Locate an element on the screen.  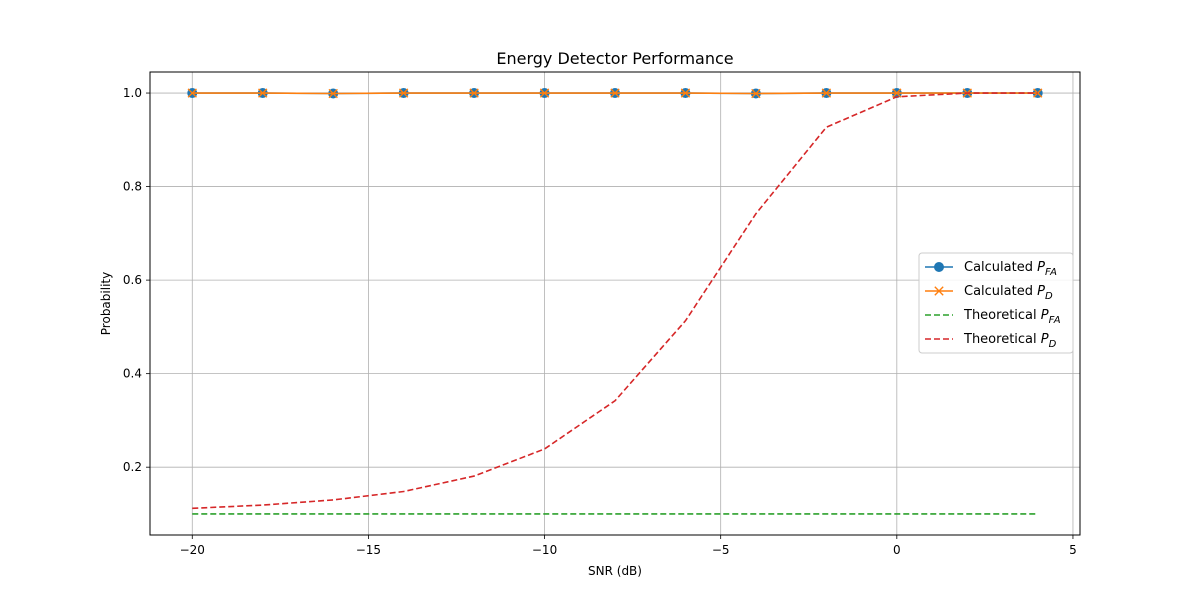
x-tick-label: −15 is located at coordinates (368, 550).